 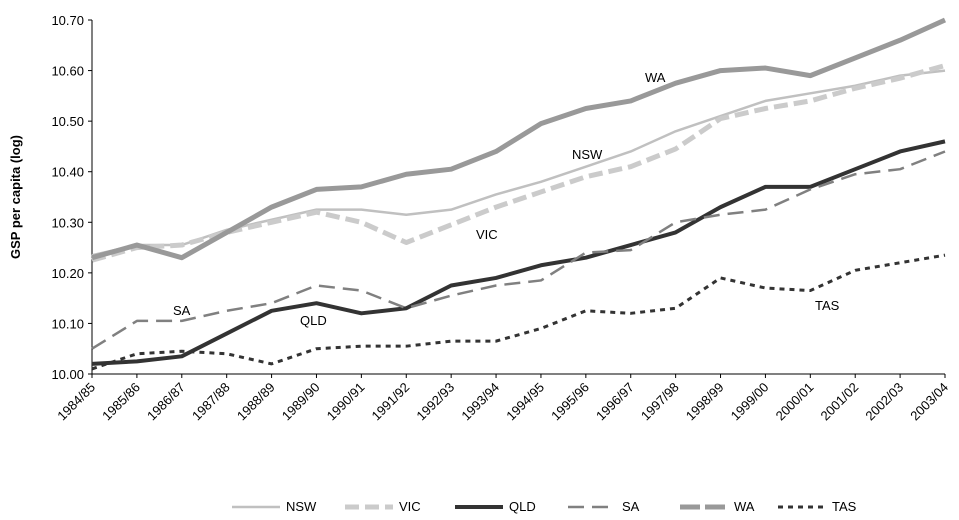 I want to click on x-tick-label: 1997/98, so click(x=660, y=402).